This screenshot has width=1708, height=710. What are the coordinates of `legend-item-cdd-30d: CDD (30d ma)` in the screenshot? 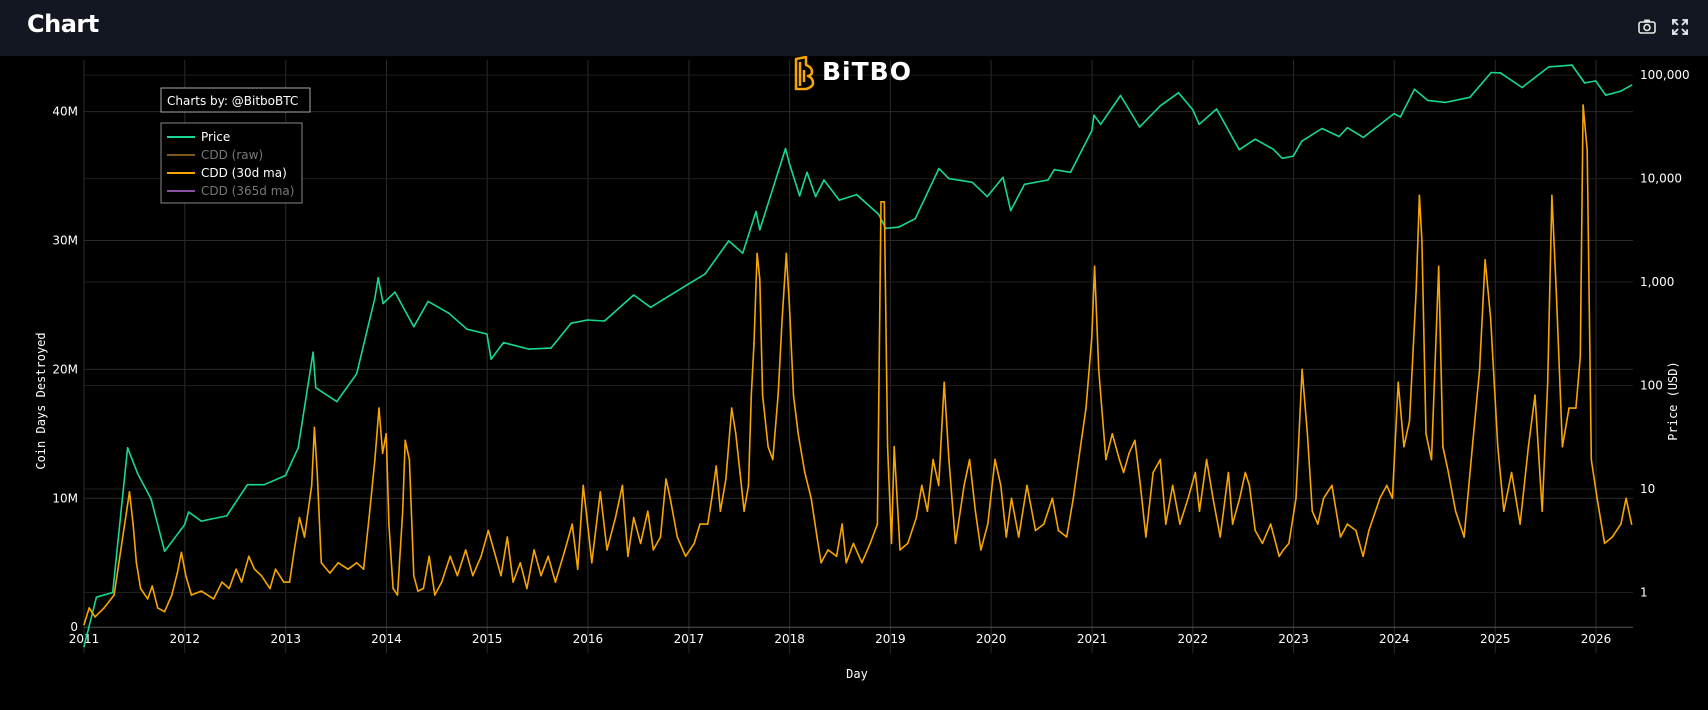 It's located at (227, 173).